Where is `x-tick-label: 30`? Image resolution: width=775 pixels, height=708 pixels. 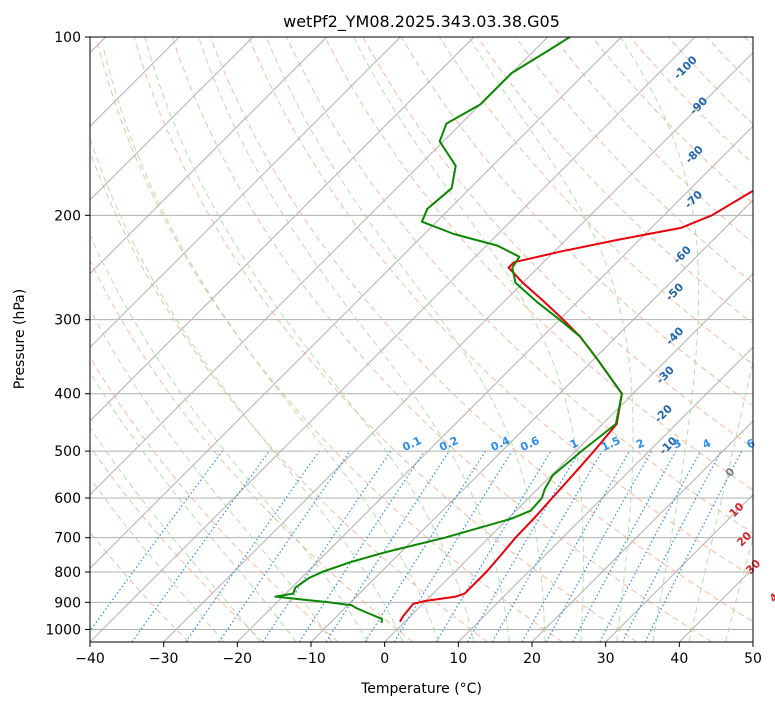 x-tick-label: 30 is located at coordinates (606, 659).